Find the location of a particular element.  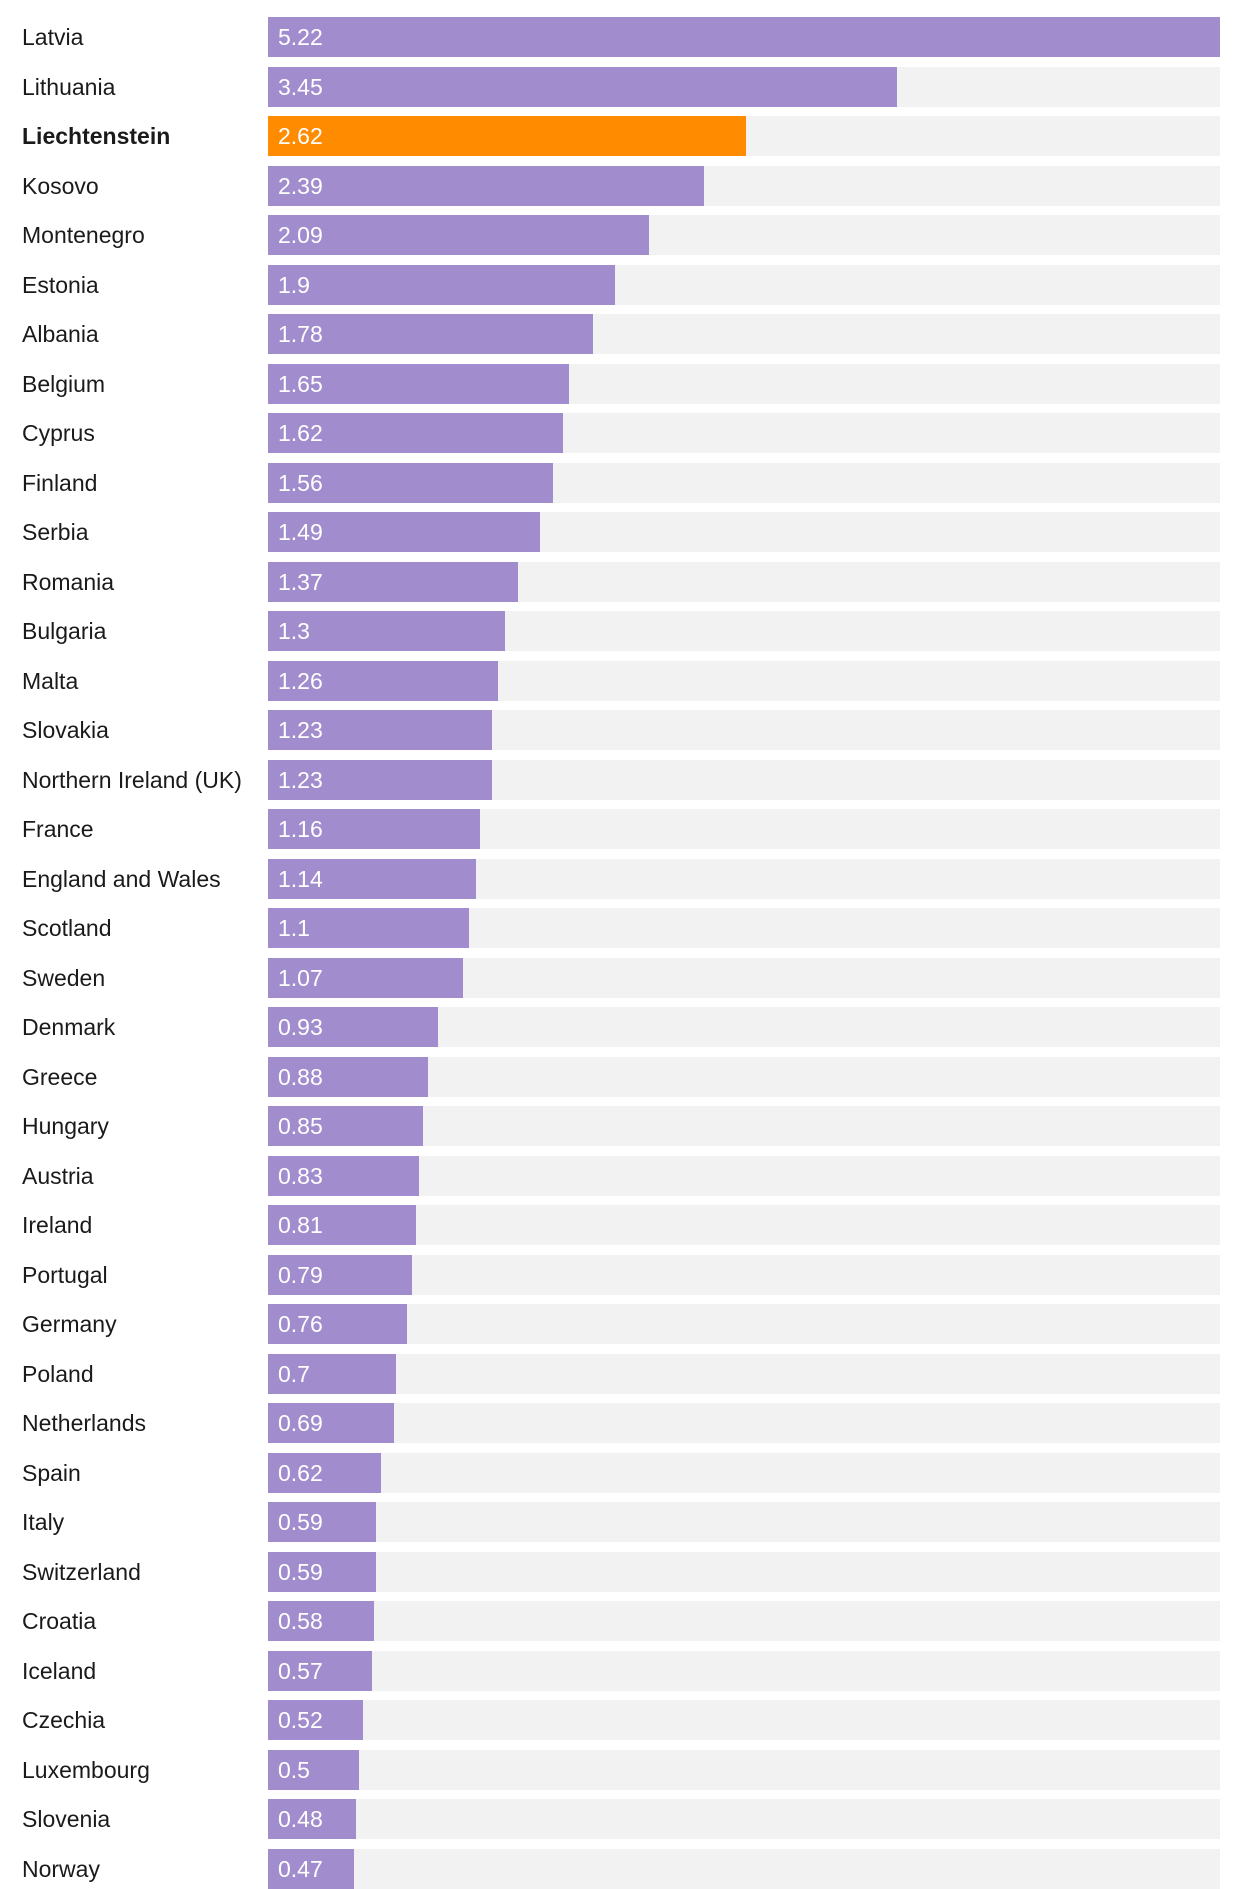

category-label: Ireland is located at coordinates (57, 1225).